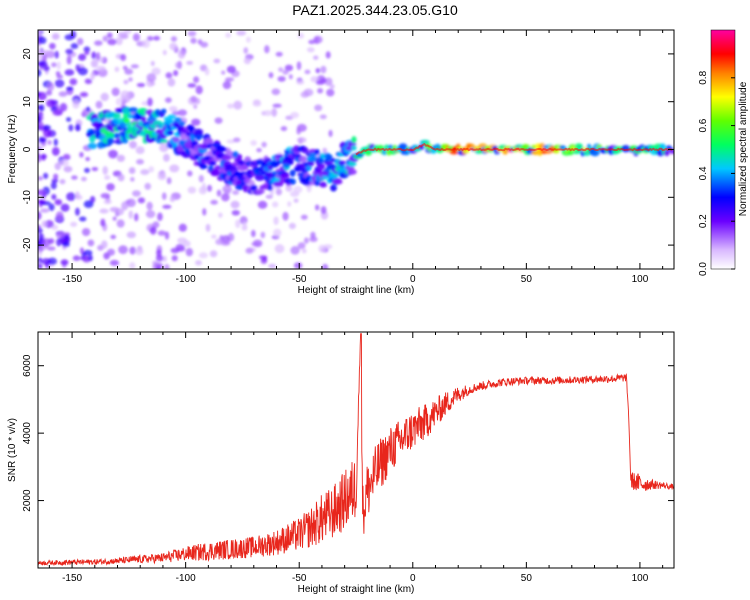 This screenshot has height=600, width=750. I want to click on snr-ylabel: SNR (10 * v/v), so click(12, 450).